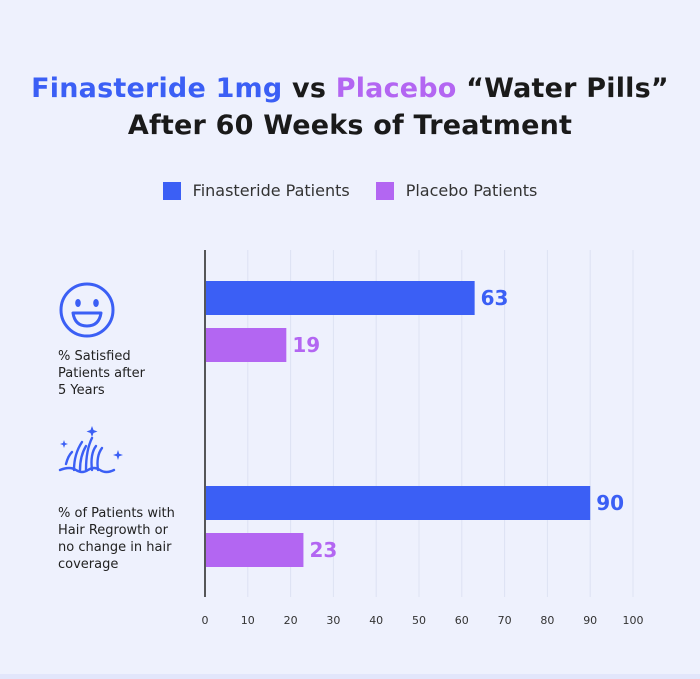  Describe the element at coordinates (309, 88) in the screenshot. I see `title-vs: vs` at that location.